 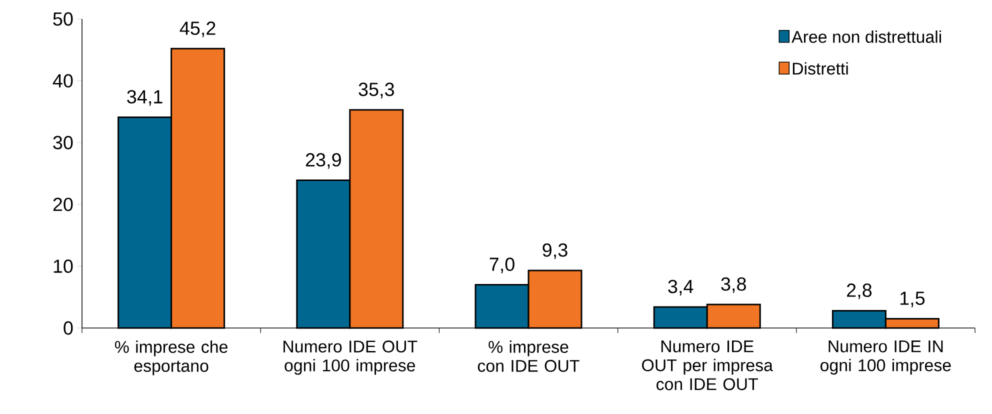 What do you see at coordinates (171, 358) in the screenshot?
I see `x-tick-label: % imprese che esportano` at bounding box center [171, 358].